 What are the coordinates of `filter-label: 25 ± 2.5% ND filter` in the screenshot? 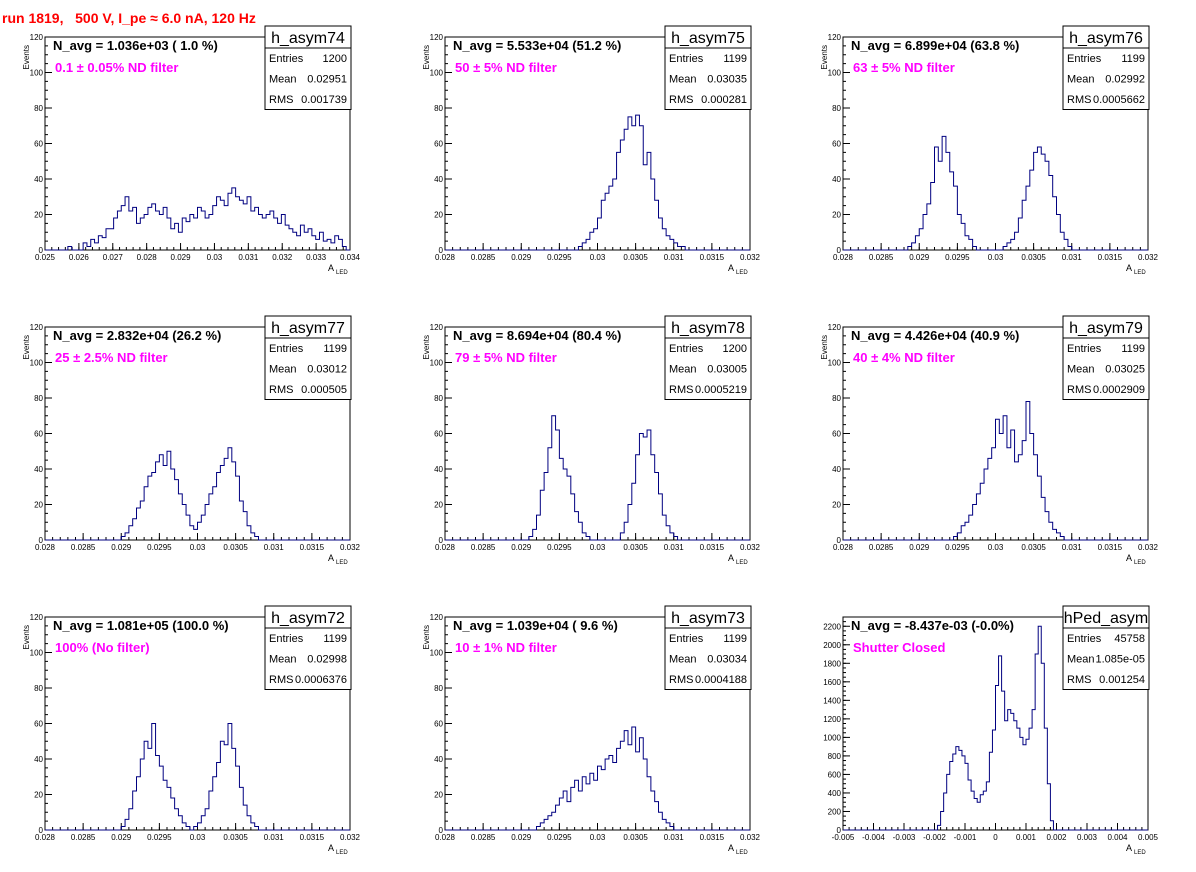 It's located at (111, 357).